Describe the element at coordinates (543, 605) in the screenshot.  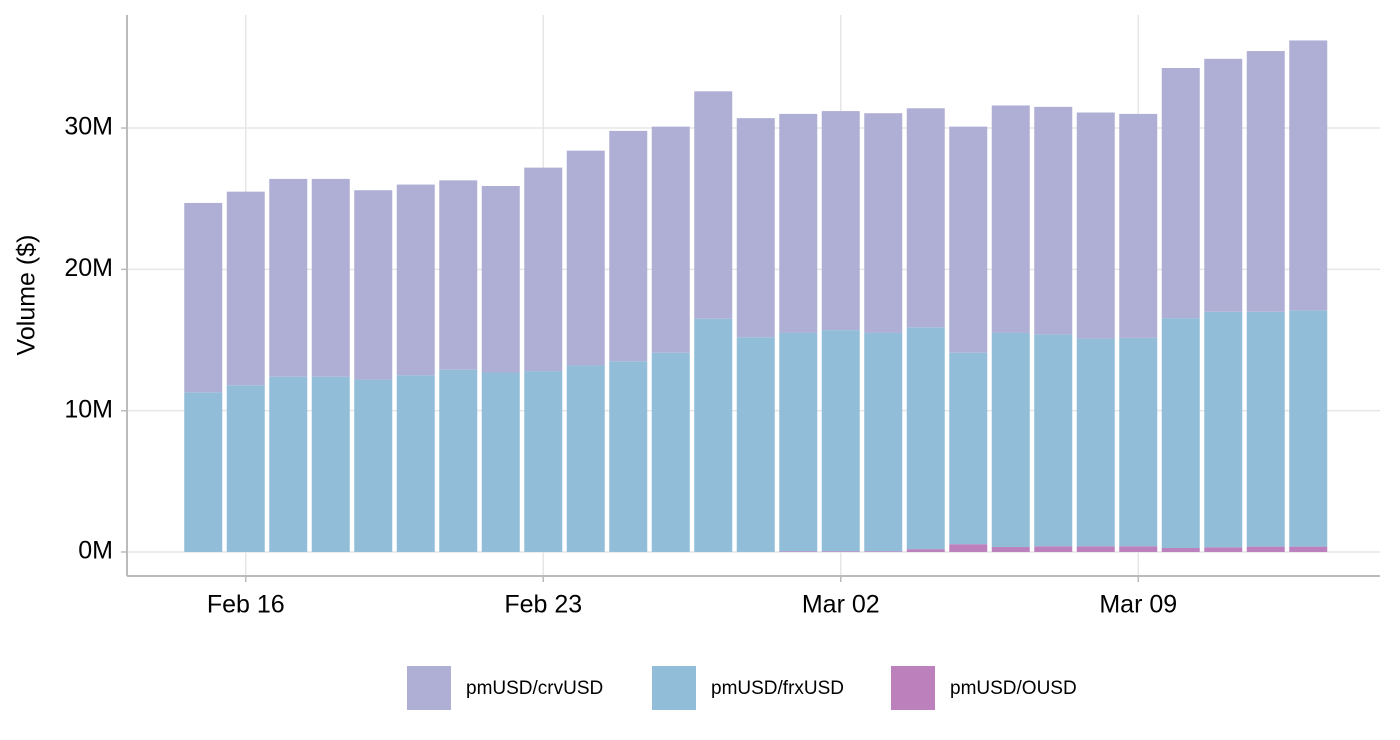
I see `x-tick-label: Feb 23` at that location.